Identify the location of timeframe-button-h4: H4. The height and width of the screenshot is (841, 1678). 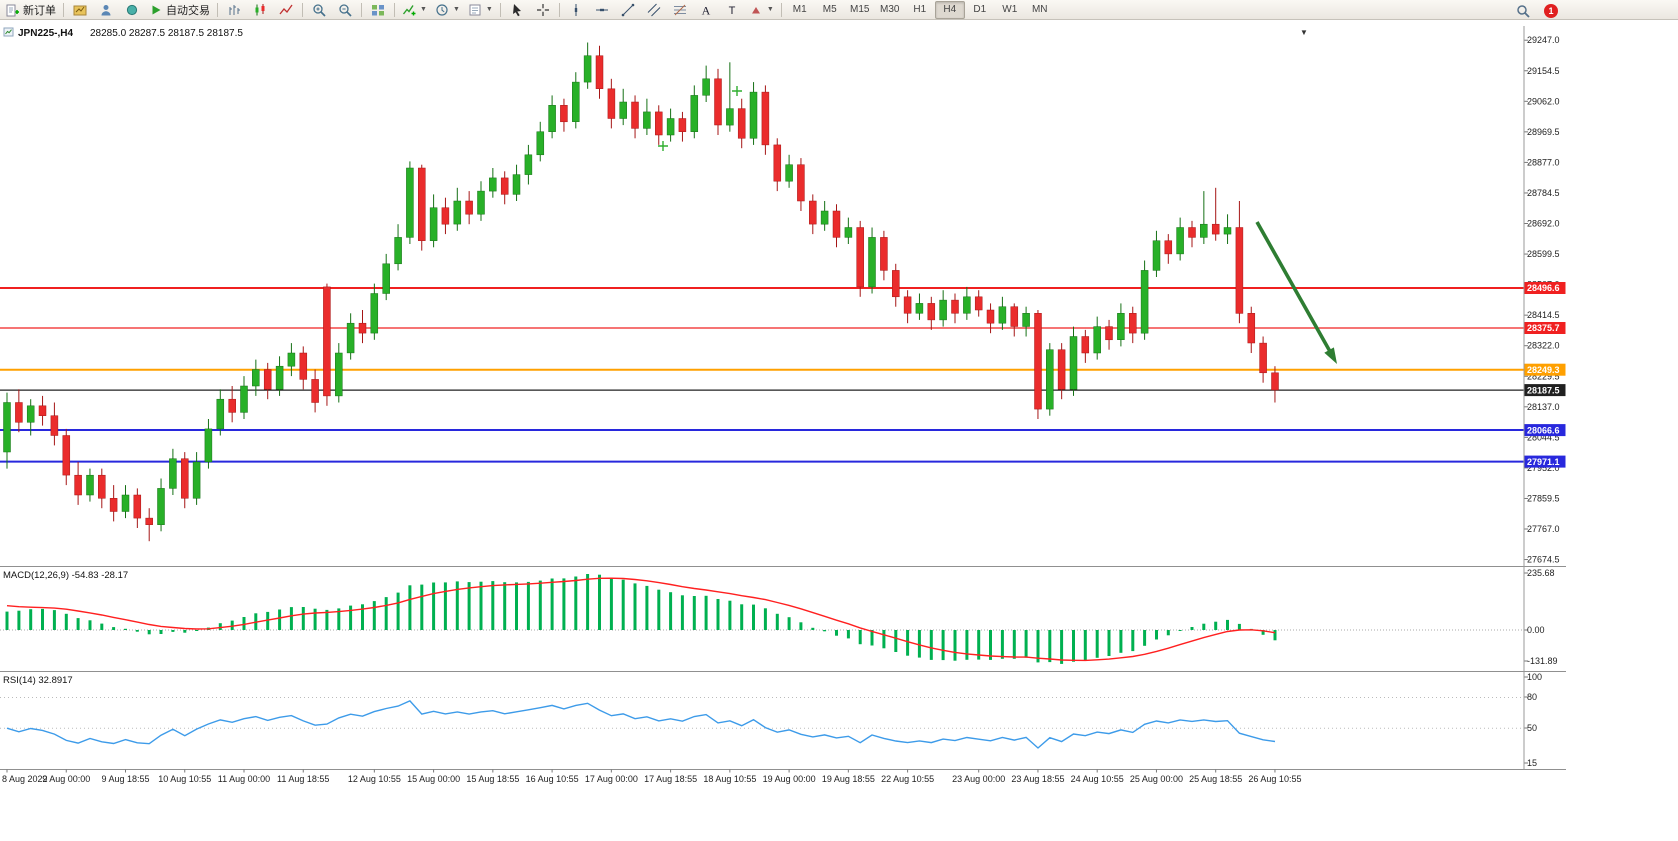
(949, 9).